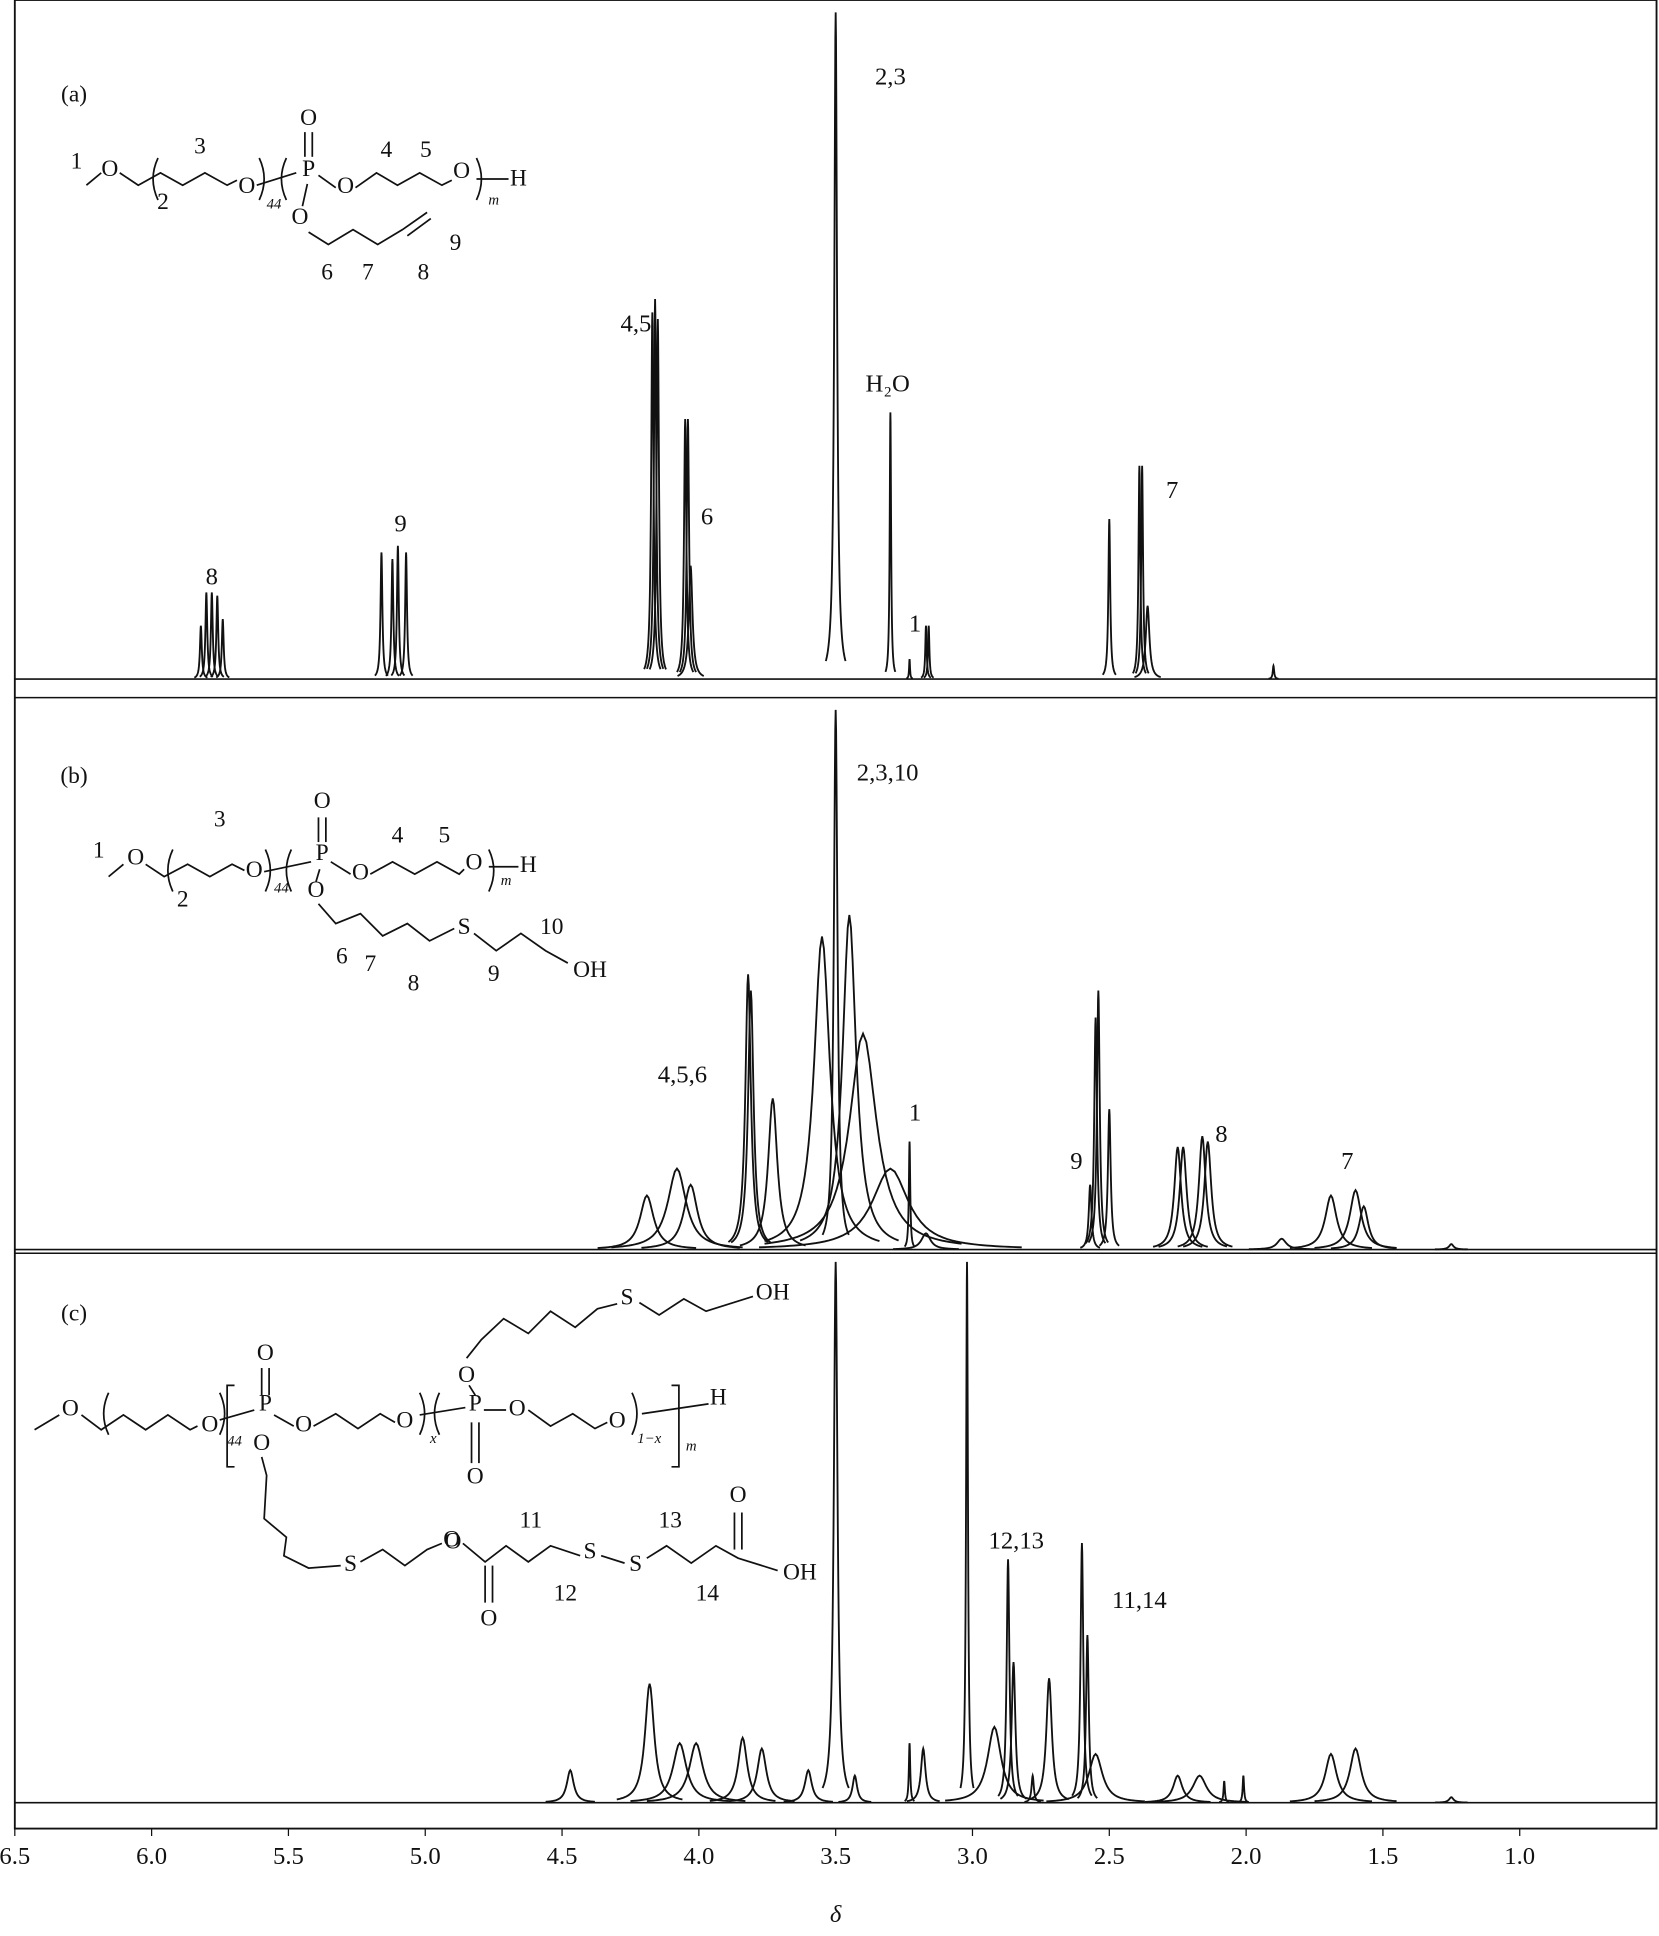  Describe the element at coordinates (425, 1856) in the screenshot. I see `x-tick-label: 5.0` at that location.